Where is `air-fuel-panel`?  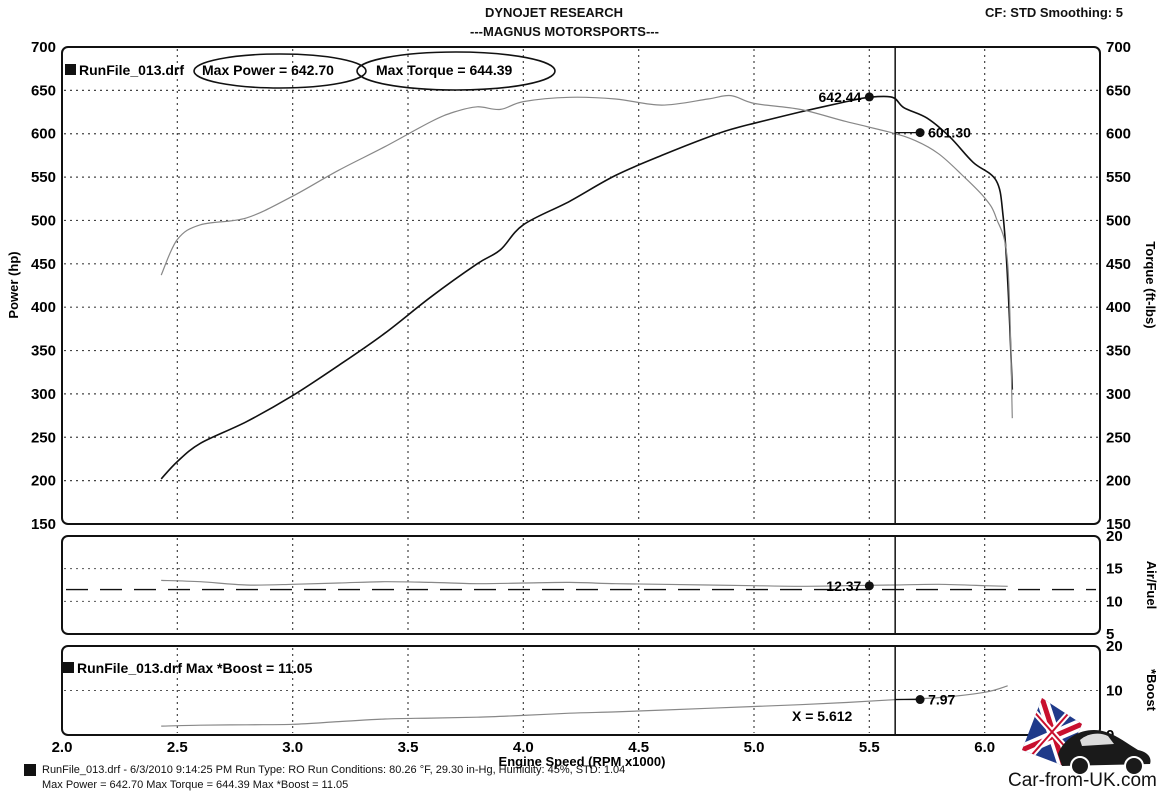 air-fuel-panel is located at coordinates (581, 585).